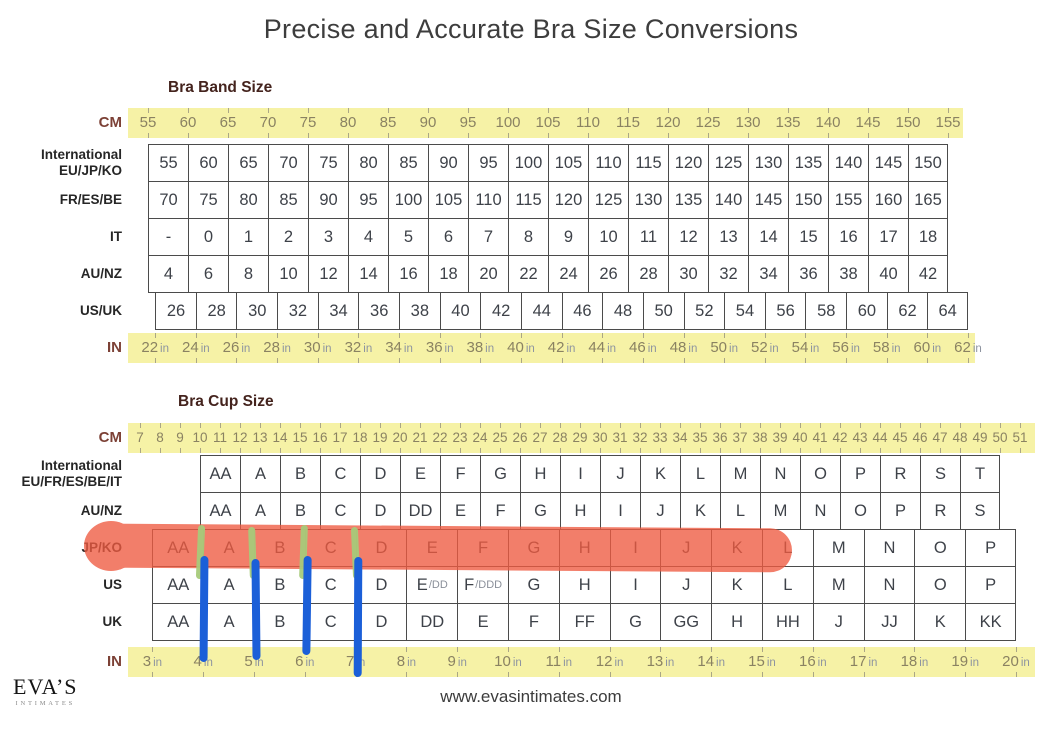 Image resolution: width=1062 pixels, height=729 pixels. Describe the element at coordinates (900, 511) in the screenshot. I see `size-cell: P` at that location.